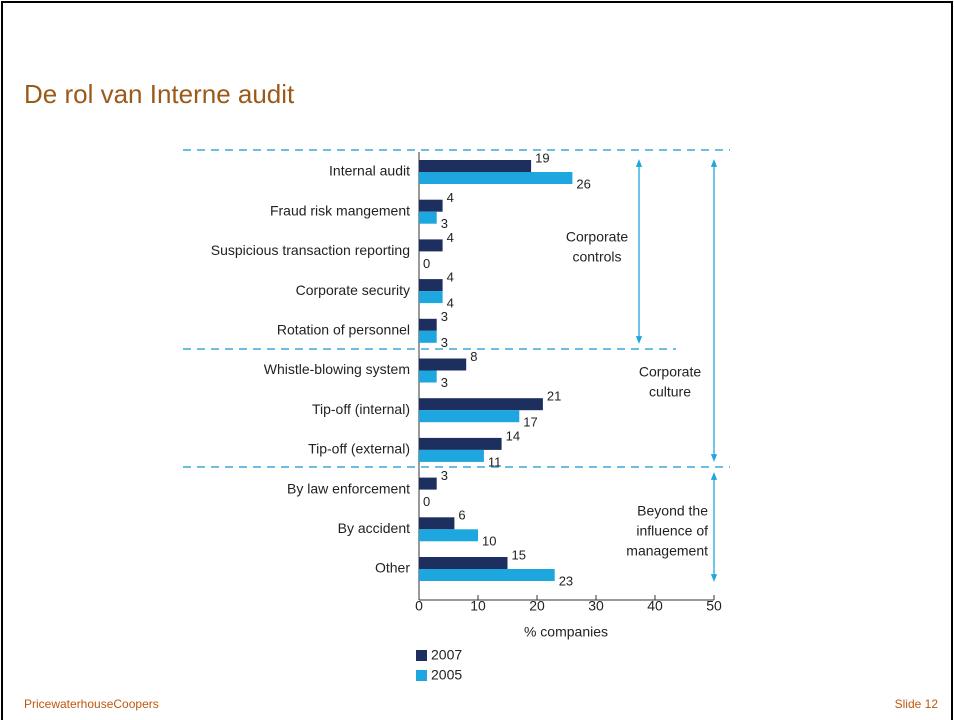 This screenshot has width=954, height=720. What do you see at coordinates (583, 183) in the screenshot?
I see `value-label: 26` at bounding box center [583, 183].